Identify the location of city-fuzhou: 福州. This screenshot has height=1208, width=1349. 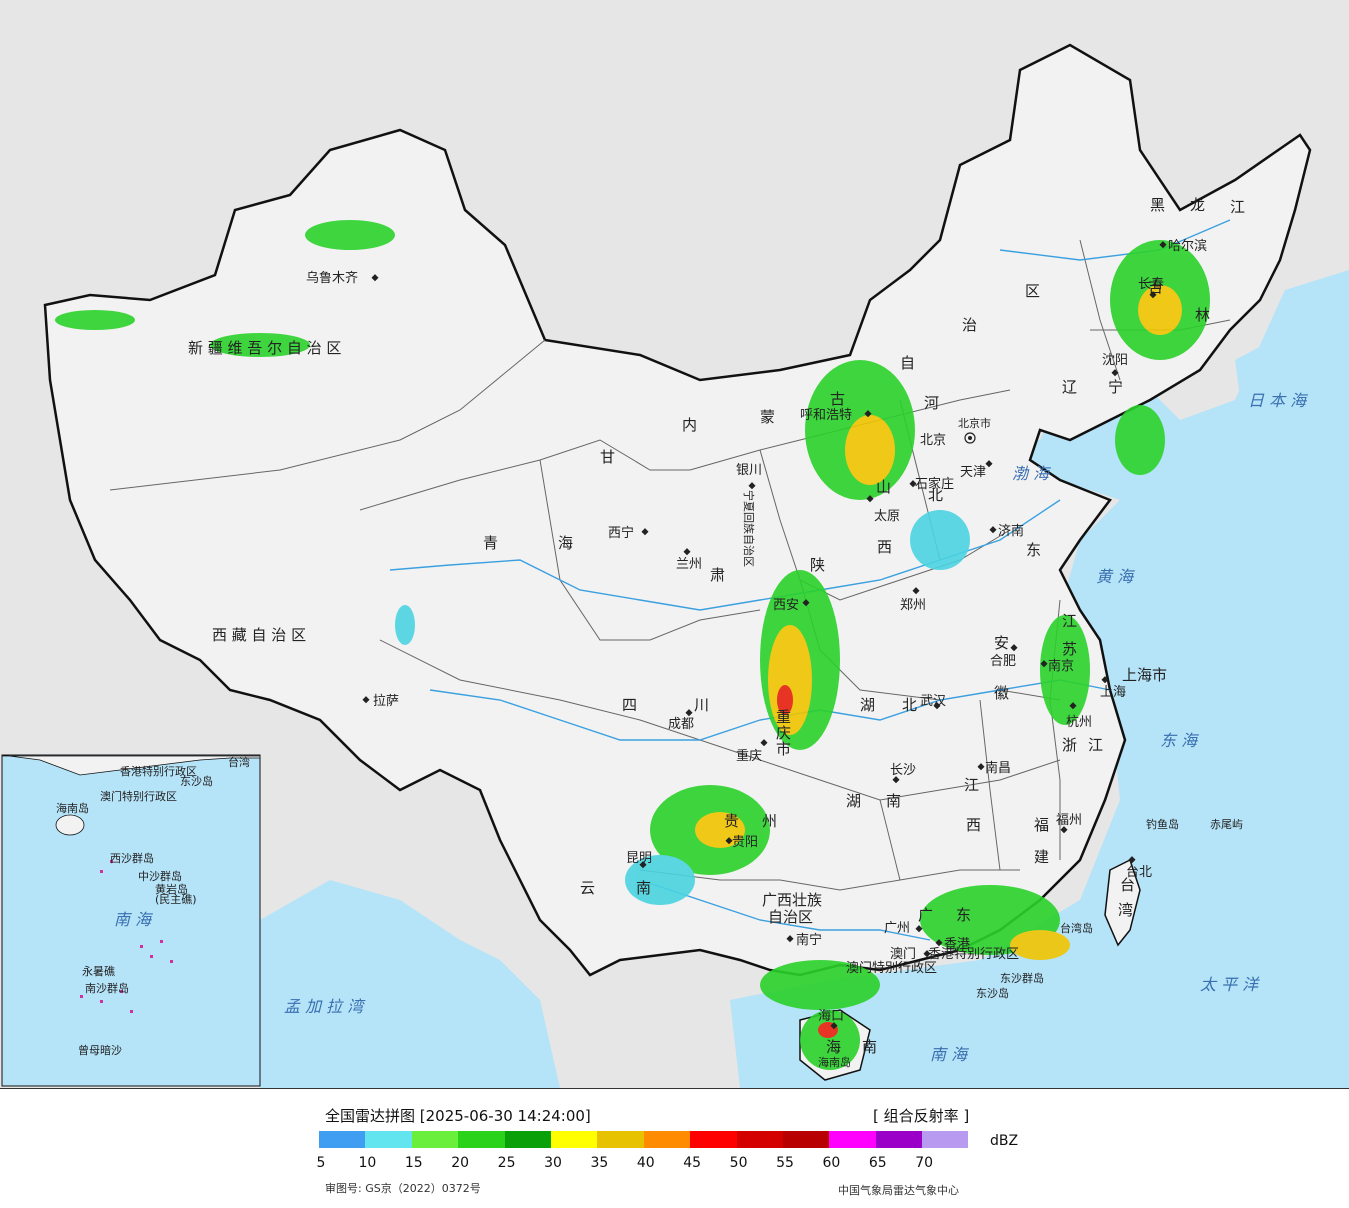
(1069, 823).